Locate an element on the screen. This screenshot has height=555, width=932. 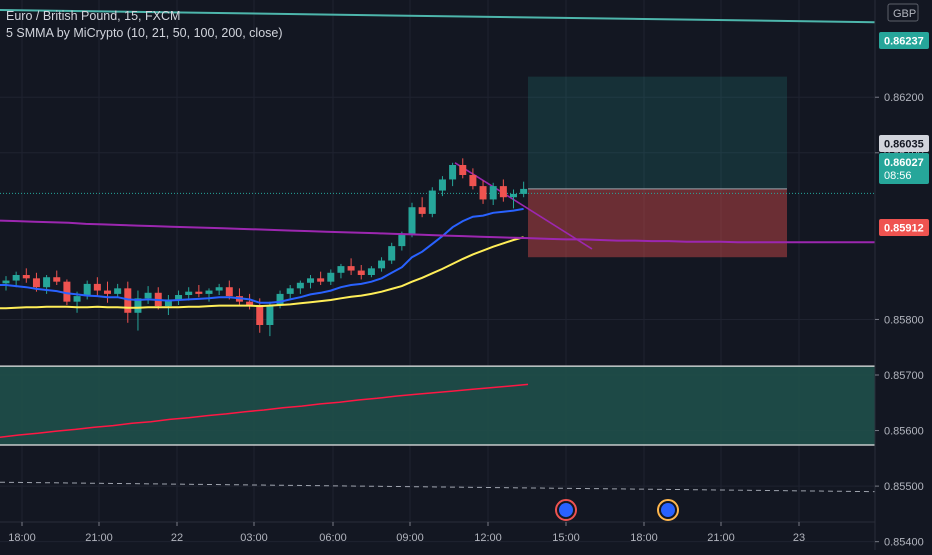
currency-box is located at coordinates (903, 12).